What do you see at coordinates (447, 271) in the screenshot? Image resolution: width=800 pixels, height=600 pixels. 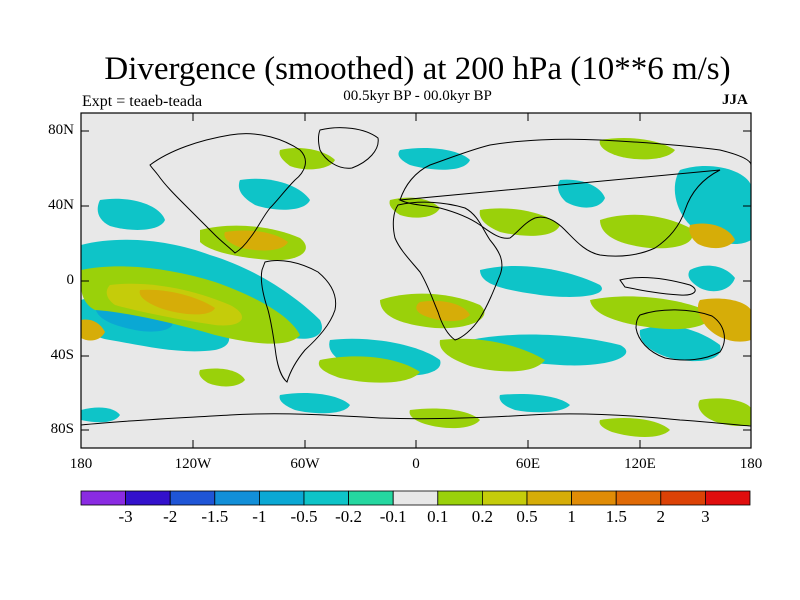 I see `coastline-africa` at bounding box center [447, 271].